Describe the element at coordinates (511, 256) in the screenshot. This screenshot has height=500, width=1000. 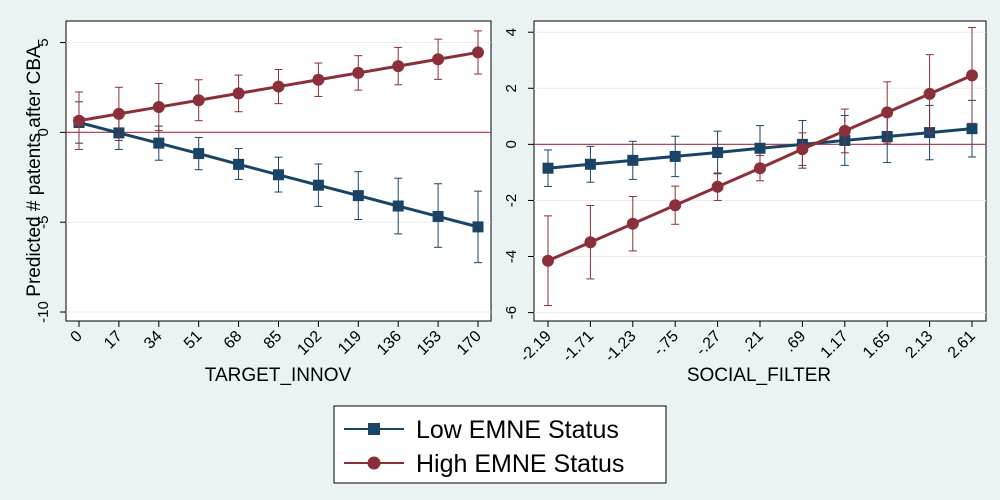
I see `right-y-tick-label: -4` at that location.